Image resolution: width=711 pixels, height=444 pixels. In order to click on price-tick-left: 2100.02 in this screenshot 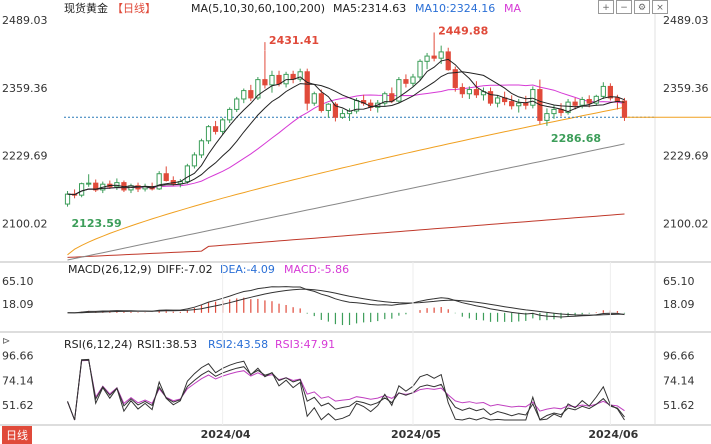, I will do `click(25, 223)`.